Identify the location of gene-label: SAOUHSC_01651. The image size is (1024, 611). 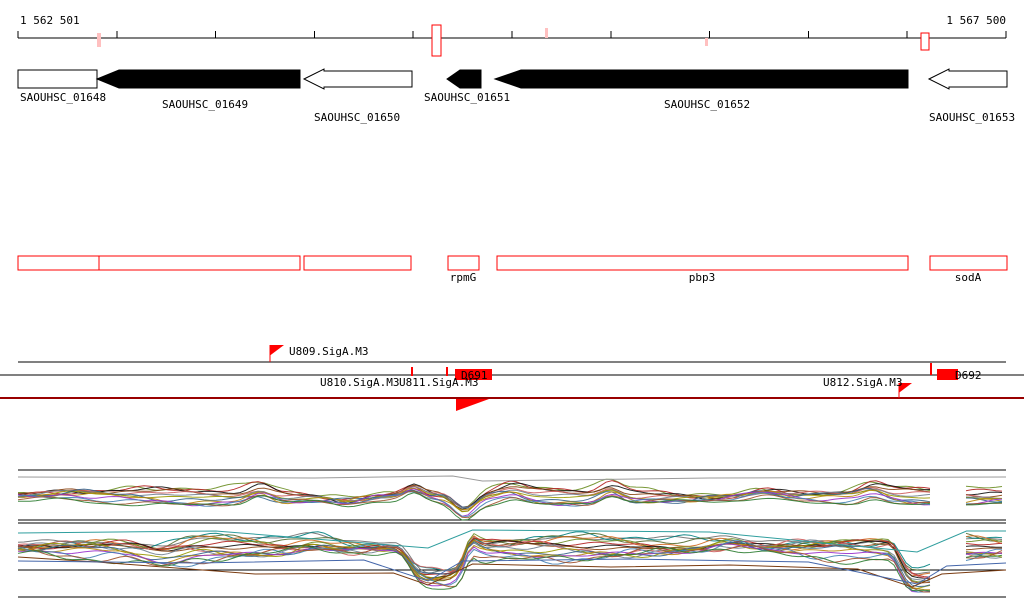
(467, 97).